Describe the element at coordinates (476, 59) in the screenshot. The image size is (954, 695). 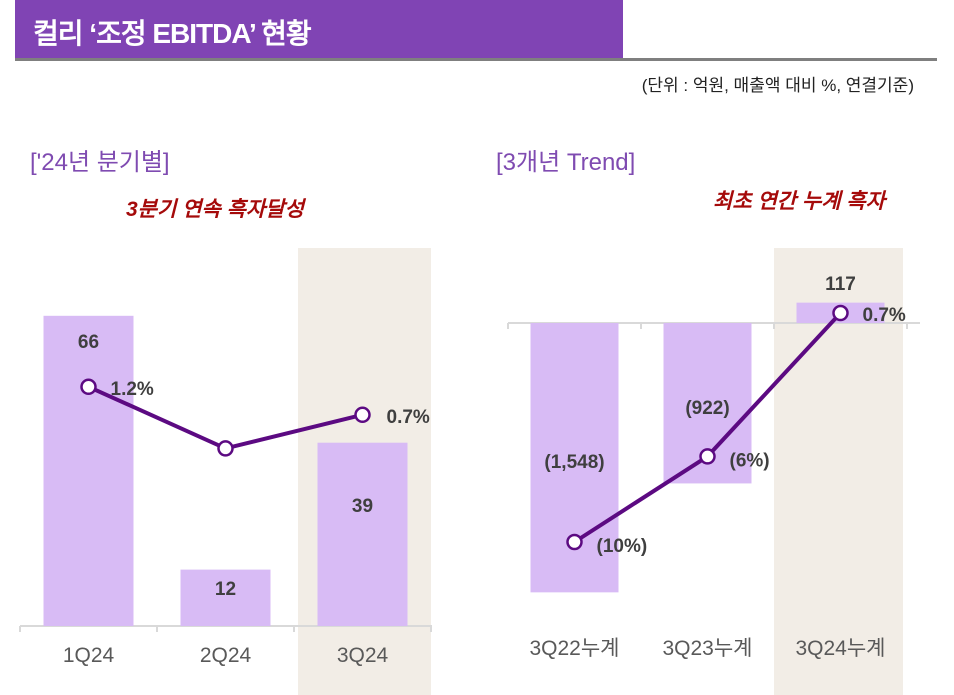
I see `header-divider` at that location.